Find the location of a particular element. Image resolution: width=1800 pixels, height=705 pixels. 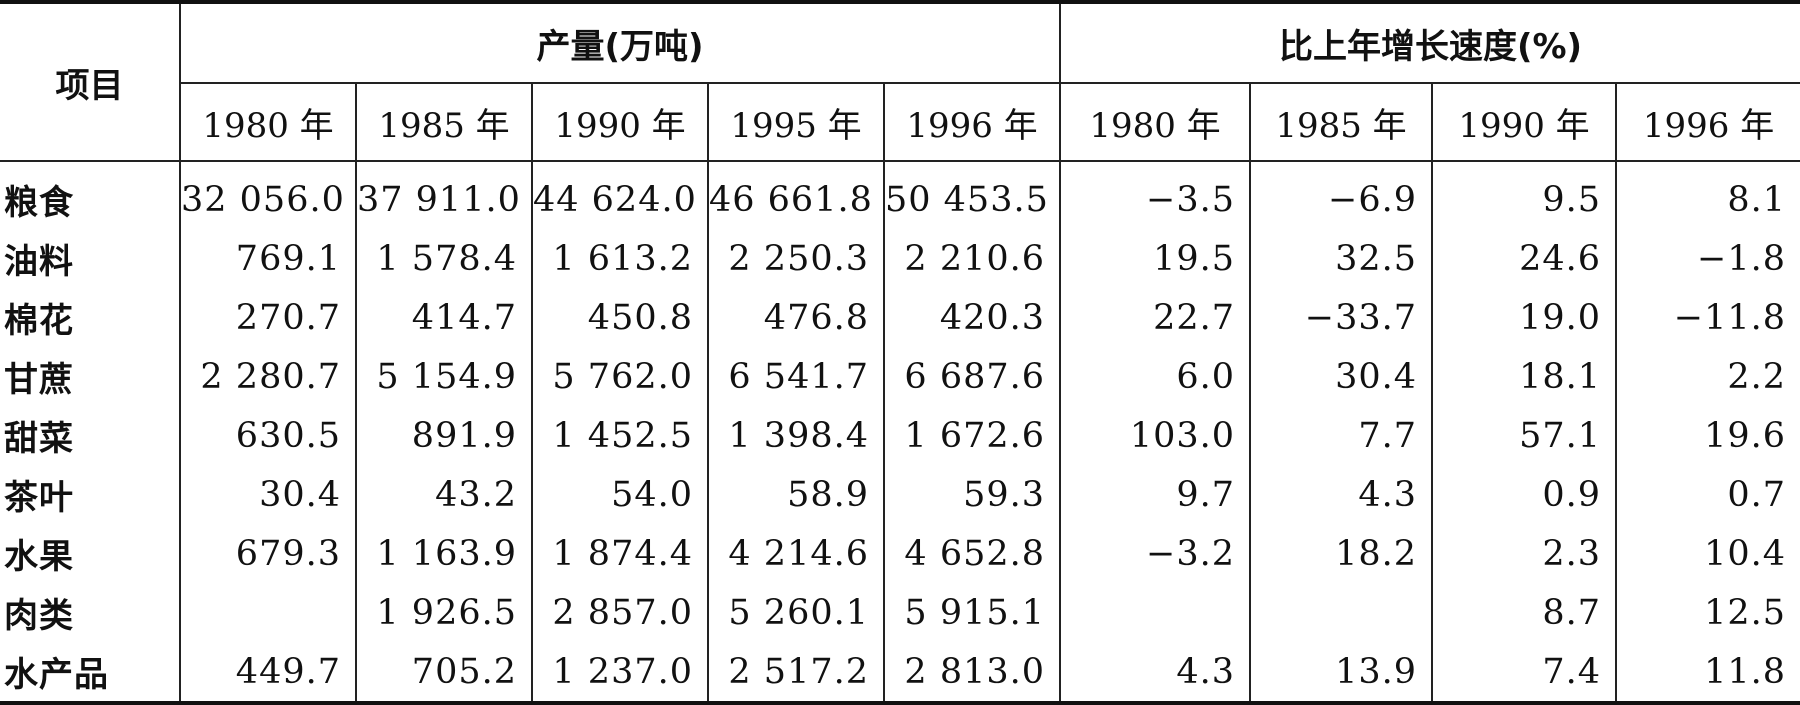

output-cell is located at coordinates (267, 612).